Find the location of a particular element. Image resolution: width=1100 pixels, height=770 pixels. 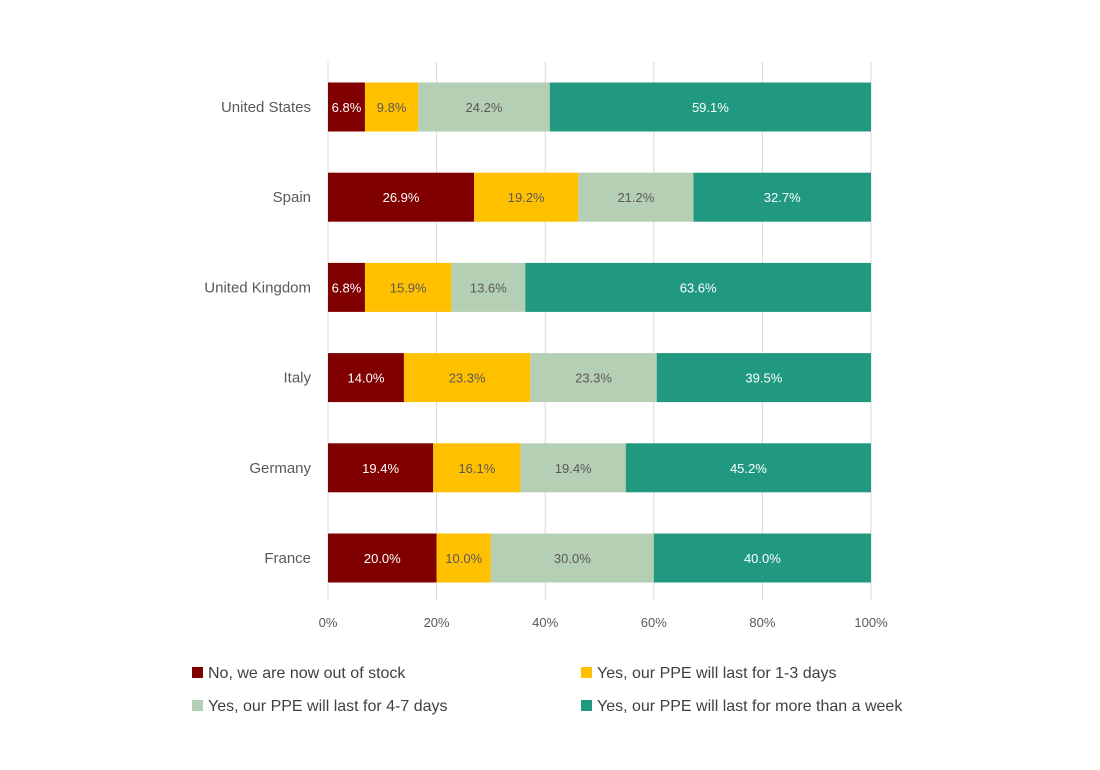

data-label: 19.2% is located at coordinates (526, 197).